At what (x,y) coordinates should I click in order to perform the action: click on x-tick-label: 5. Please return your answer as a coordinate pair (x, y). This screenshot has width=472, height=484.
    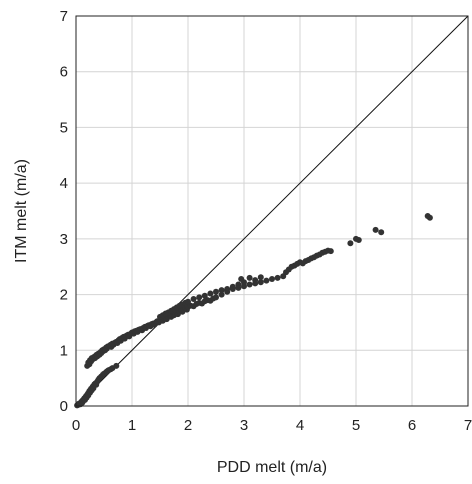
    Looking at the image, I should click on (356, 425).